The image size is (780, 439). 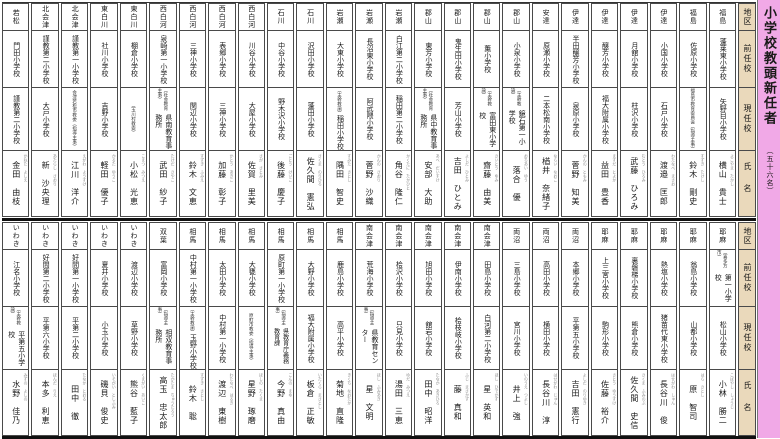 I want to click on person-name: 佐賀 里美, so click(x=252, y=183).